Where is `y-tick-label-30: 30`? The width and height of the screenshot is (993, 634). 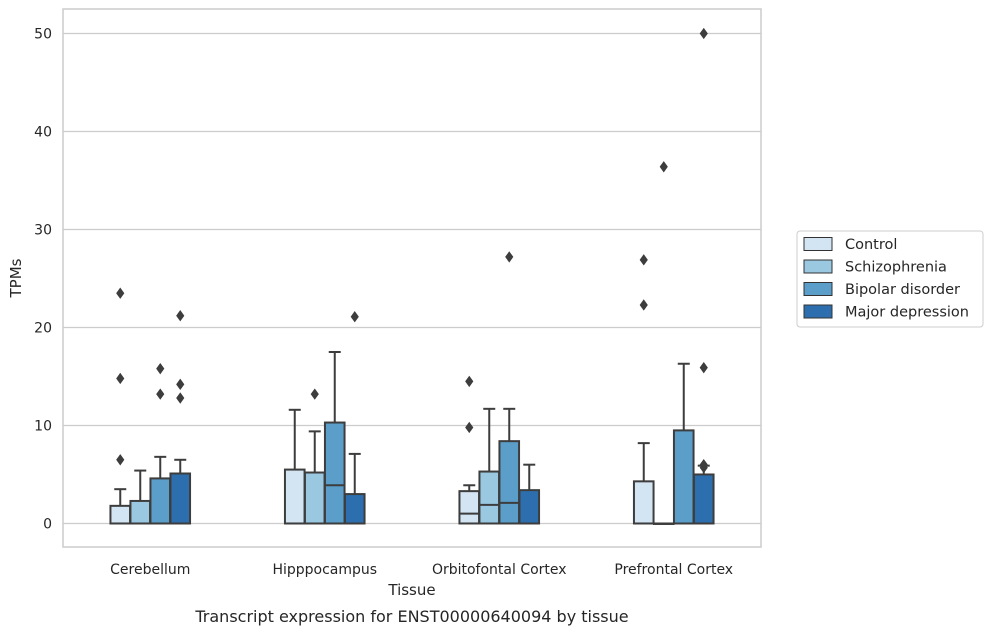 y-tick-label-30: 30 is located at coordinates (43, 230).